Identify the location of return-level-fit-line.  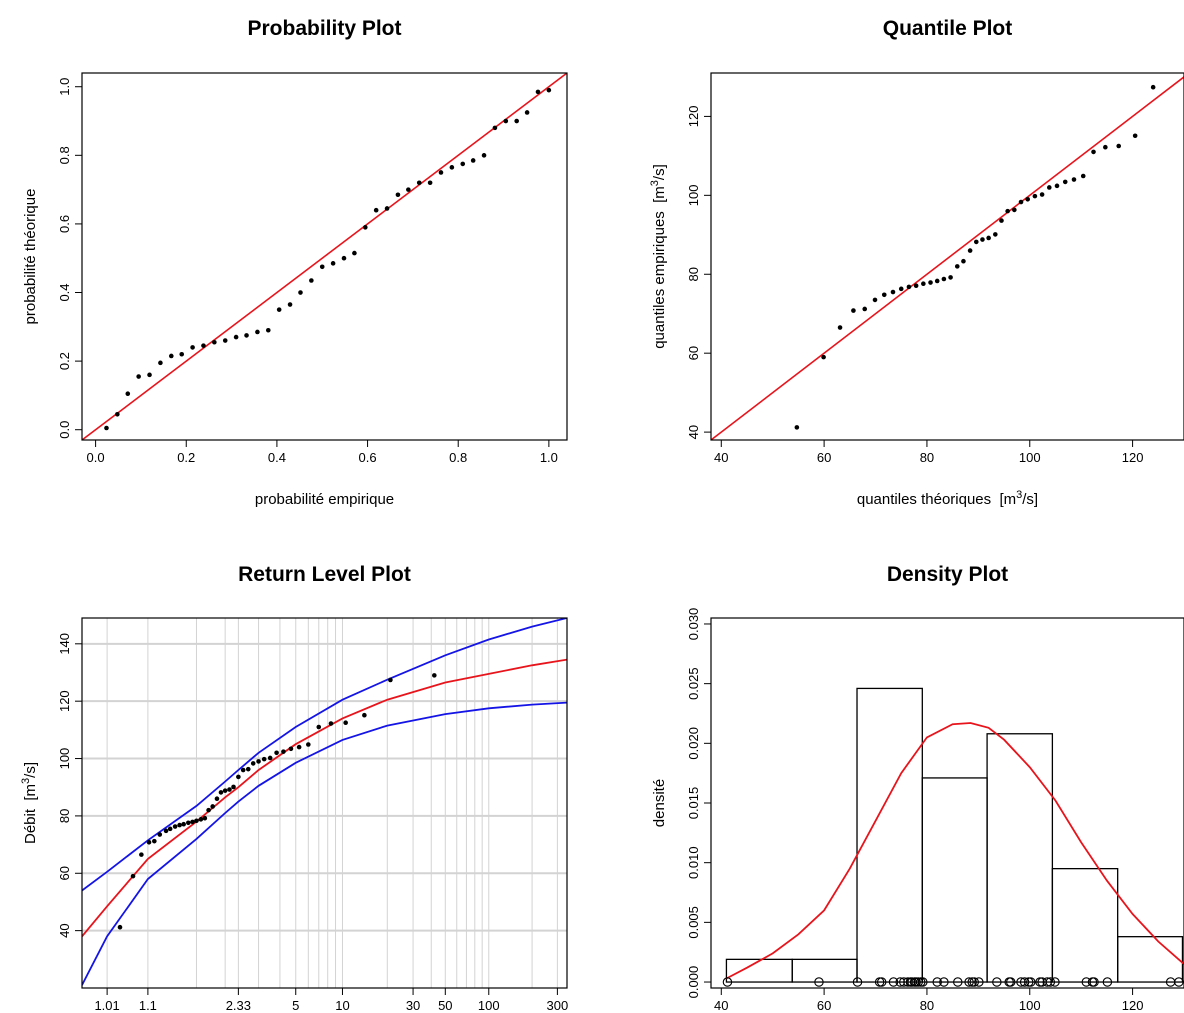
(324, 797).